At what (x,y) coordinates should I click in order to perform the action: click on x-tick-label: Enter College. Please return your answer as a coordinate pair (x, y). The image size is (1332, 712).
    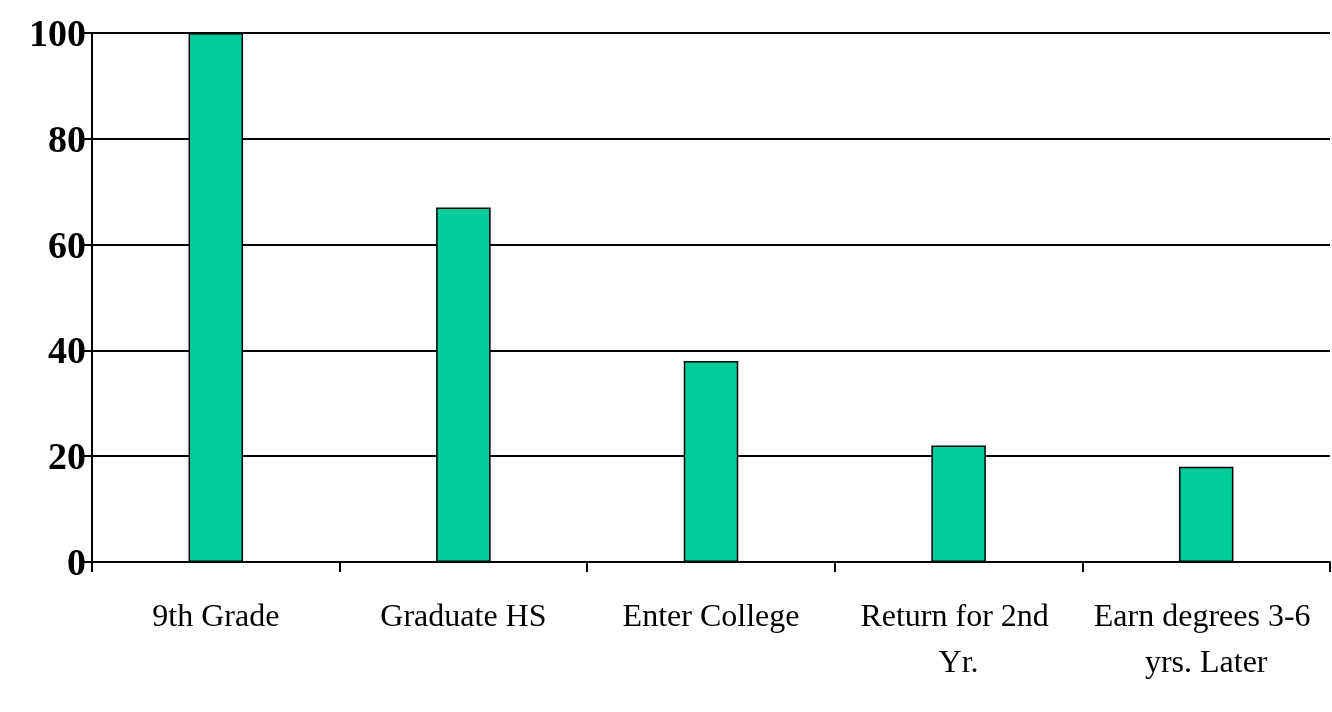
    Looking at the image, I should click on (711, 615).